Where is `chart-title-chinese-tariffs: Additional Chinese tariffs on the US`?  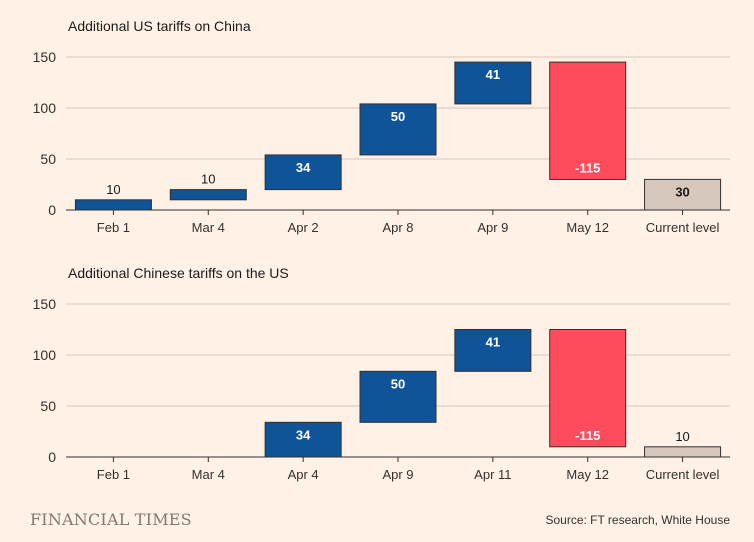
chart-title-chinese-tariffs: Additional Chinese tariffs on the US is located at coordinates (178, 273).